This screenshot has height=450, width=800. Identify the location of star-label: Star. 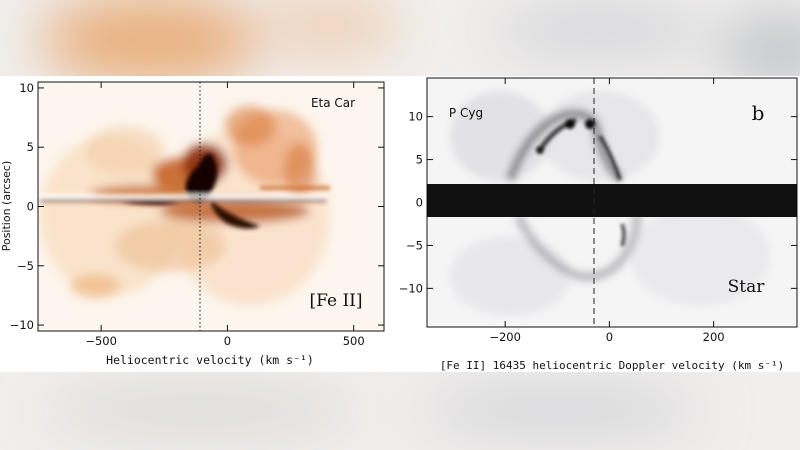
(747, 287).